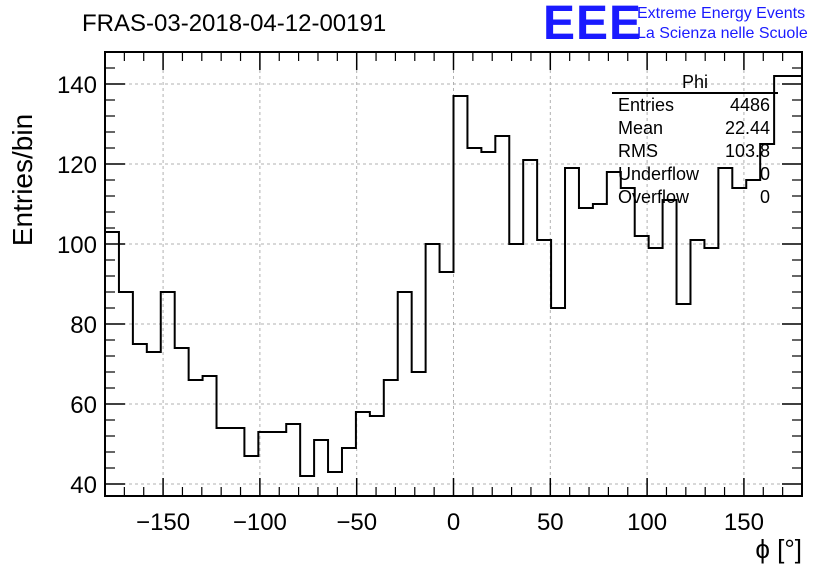 Image resolution: width=836 pixels, height=572 pixels. I want to click on chart-title: FRAS-03-2018-04-12-00191, so click(234, 23).